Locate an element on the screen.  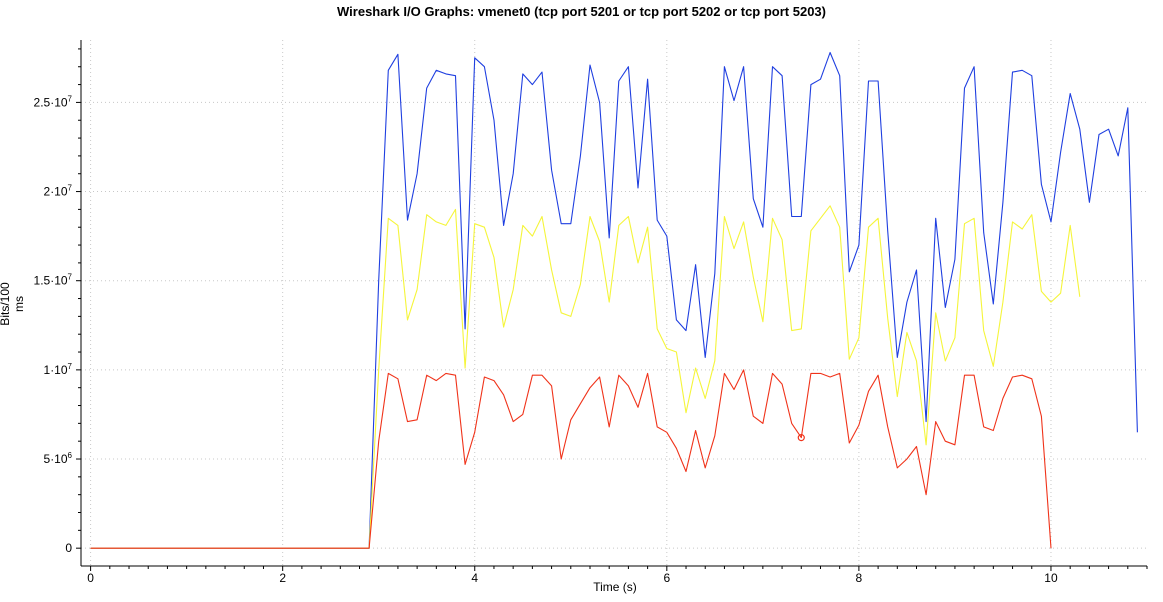
y-tick-label: 2.5·10⁷ is located at coordinates (53, 101).